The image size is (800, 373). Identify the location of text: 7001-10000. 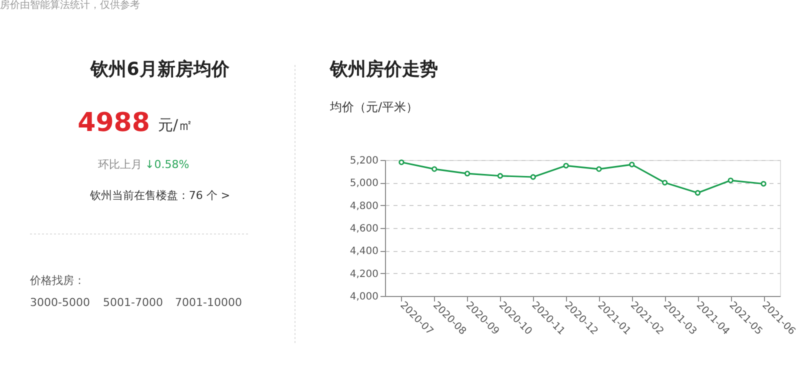
(208, 302).